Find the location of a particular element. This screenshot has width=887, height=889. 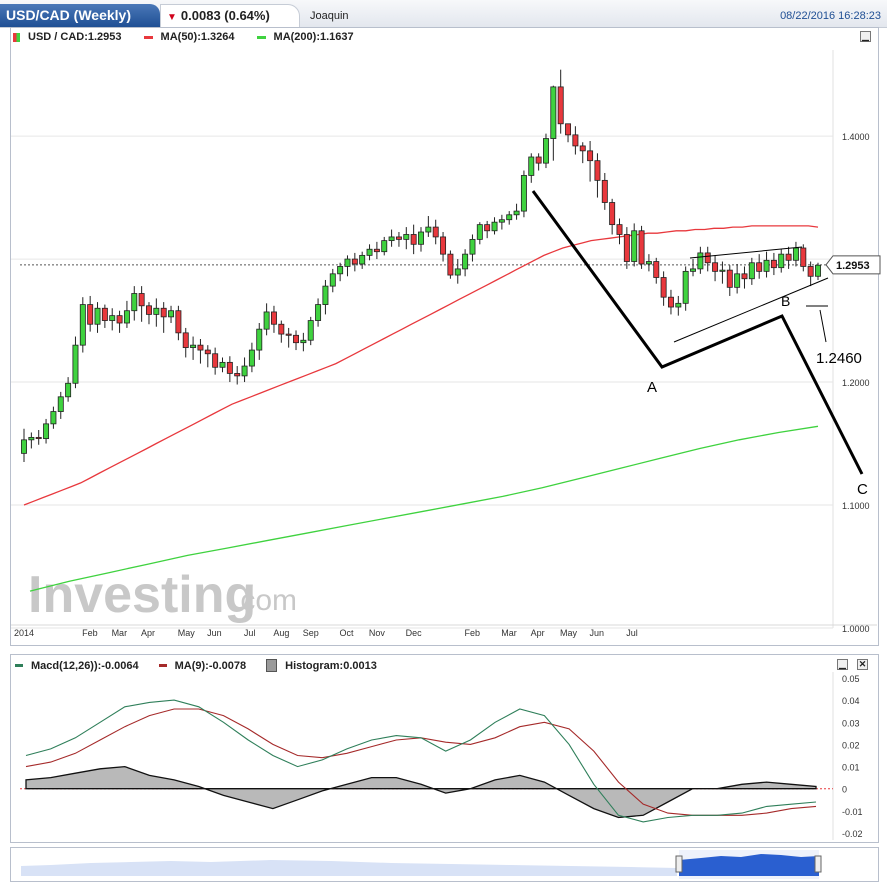

author-name: Joaquin is located at coordinates (329, 16).